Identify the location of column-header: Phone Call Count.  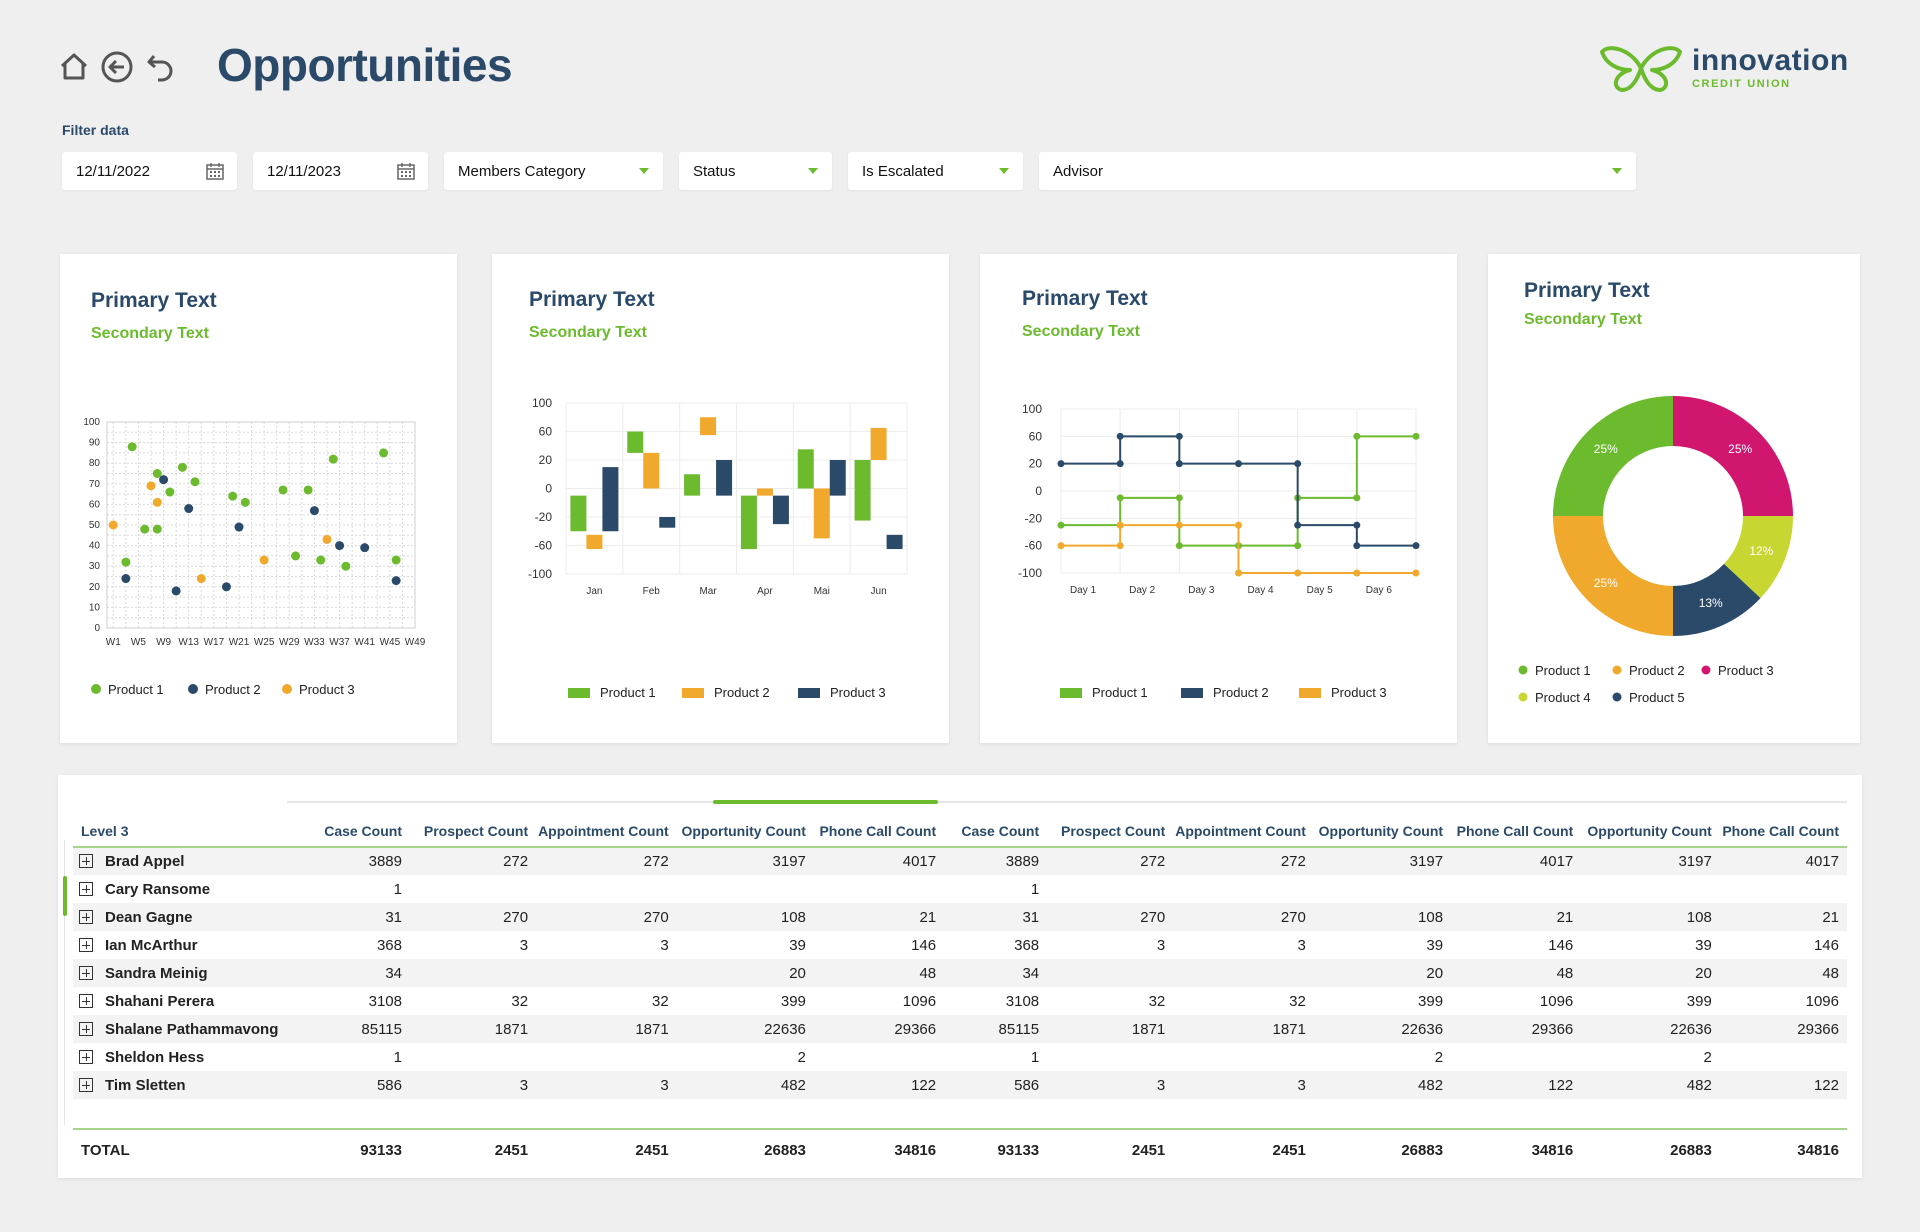
(1783, 831).